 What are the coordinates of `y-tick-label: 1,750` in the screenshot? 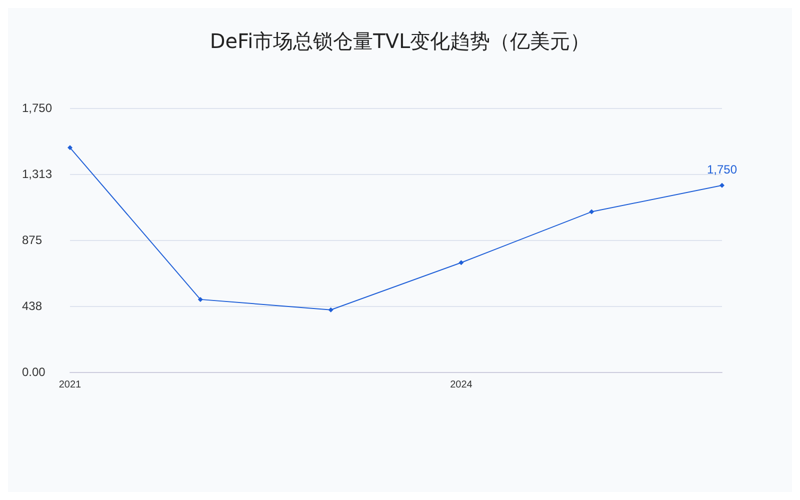 It's located at (37, 108).